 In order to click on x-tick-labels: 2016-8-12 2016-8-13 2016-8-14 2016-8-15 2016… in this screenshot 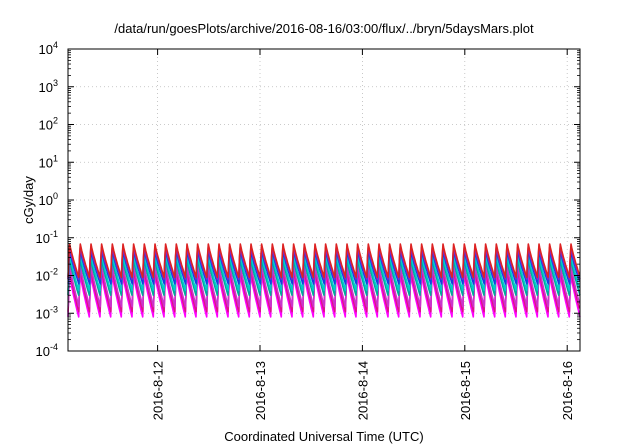, I will do `click(363, 390)`.